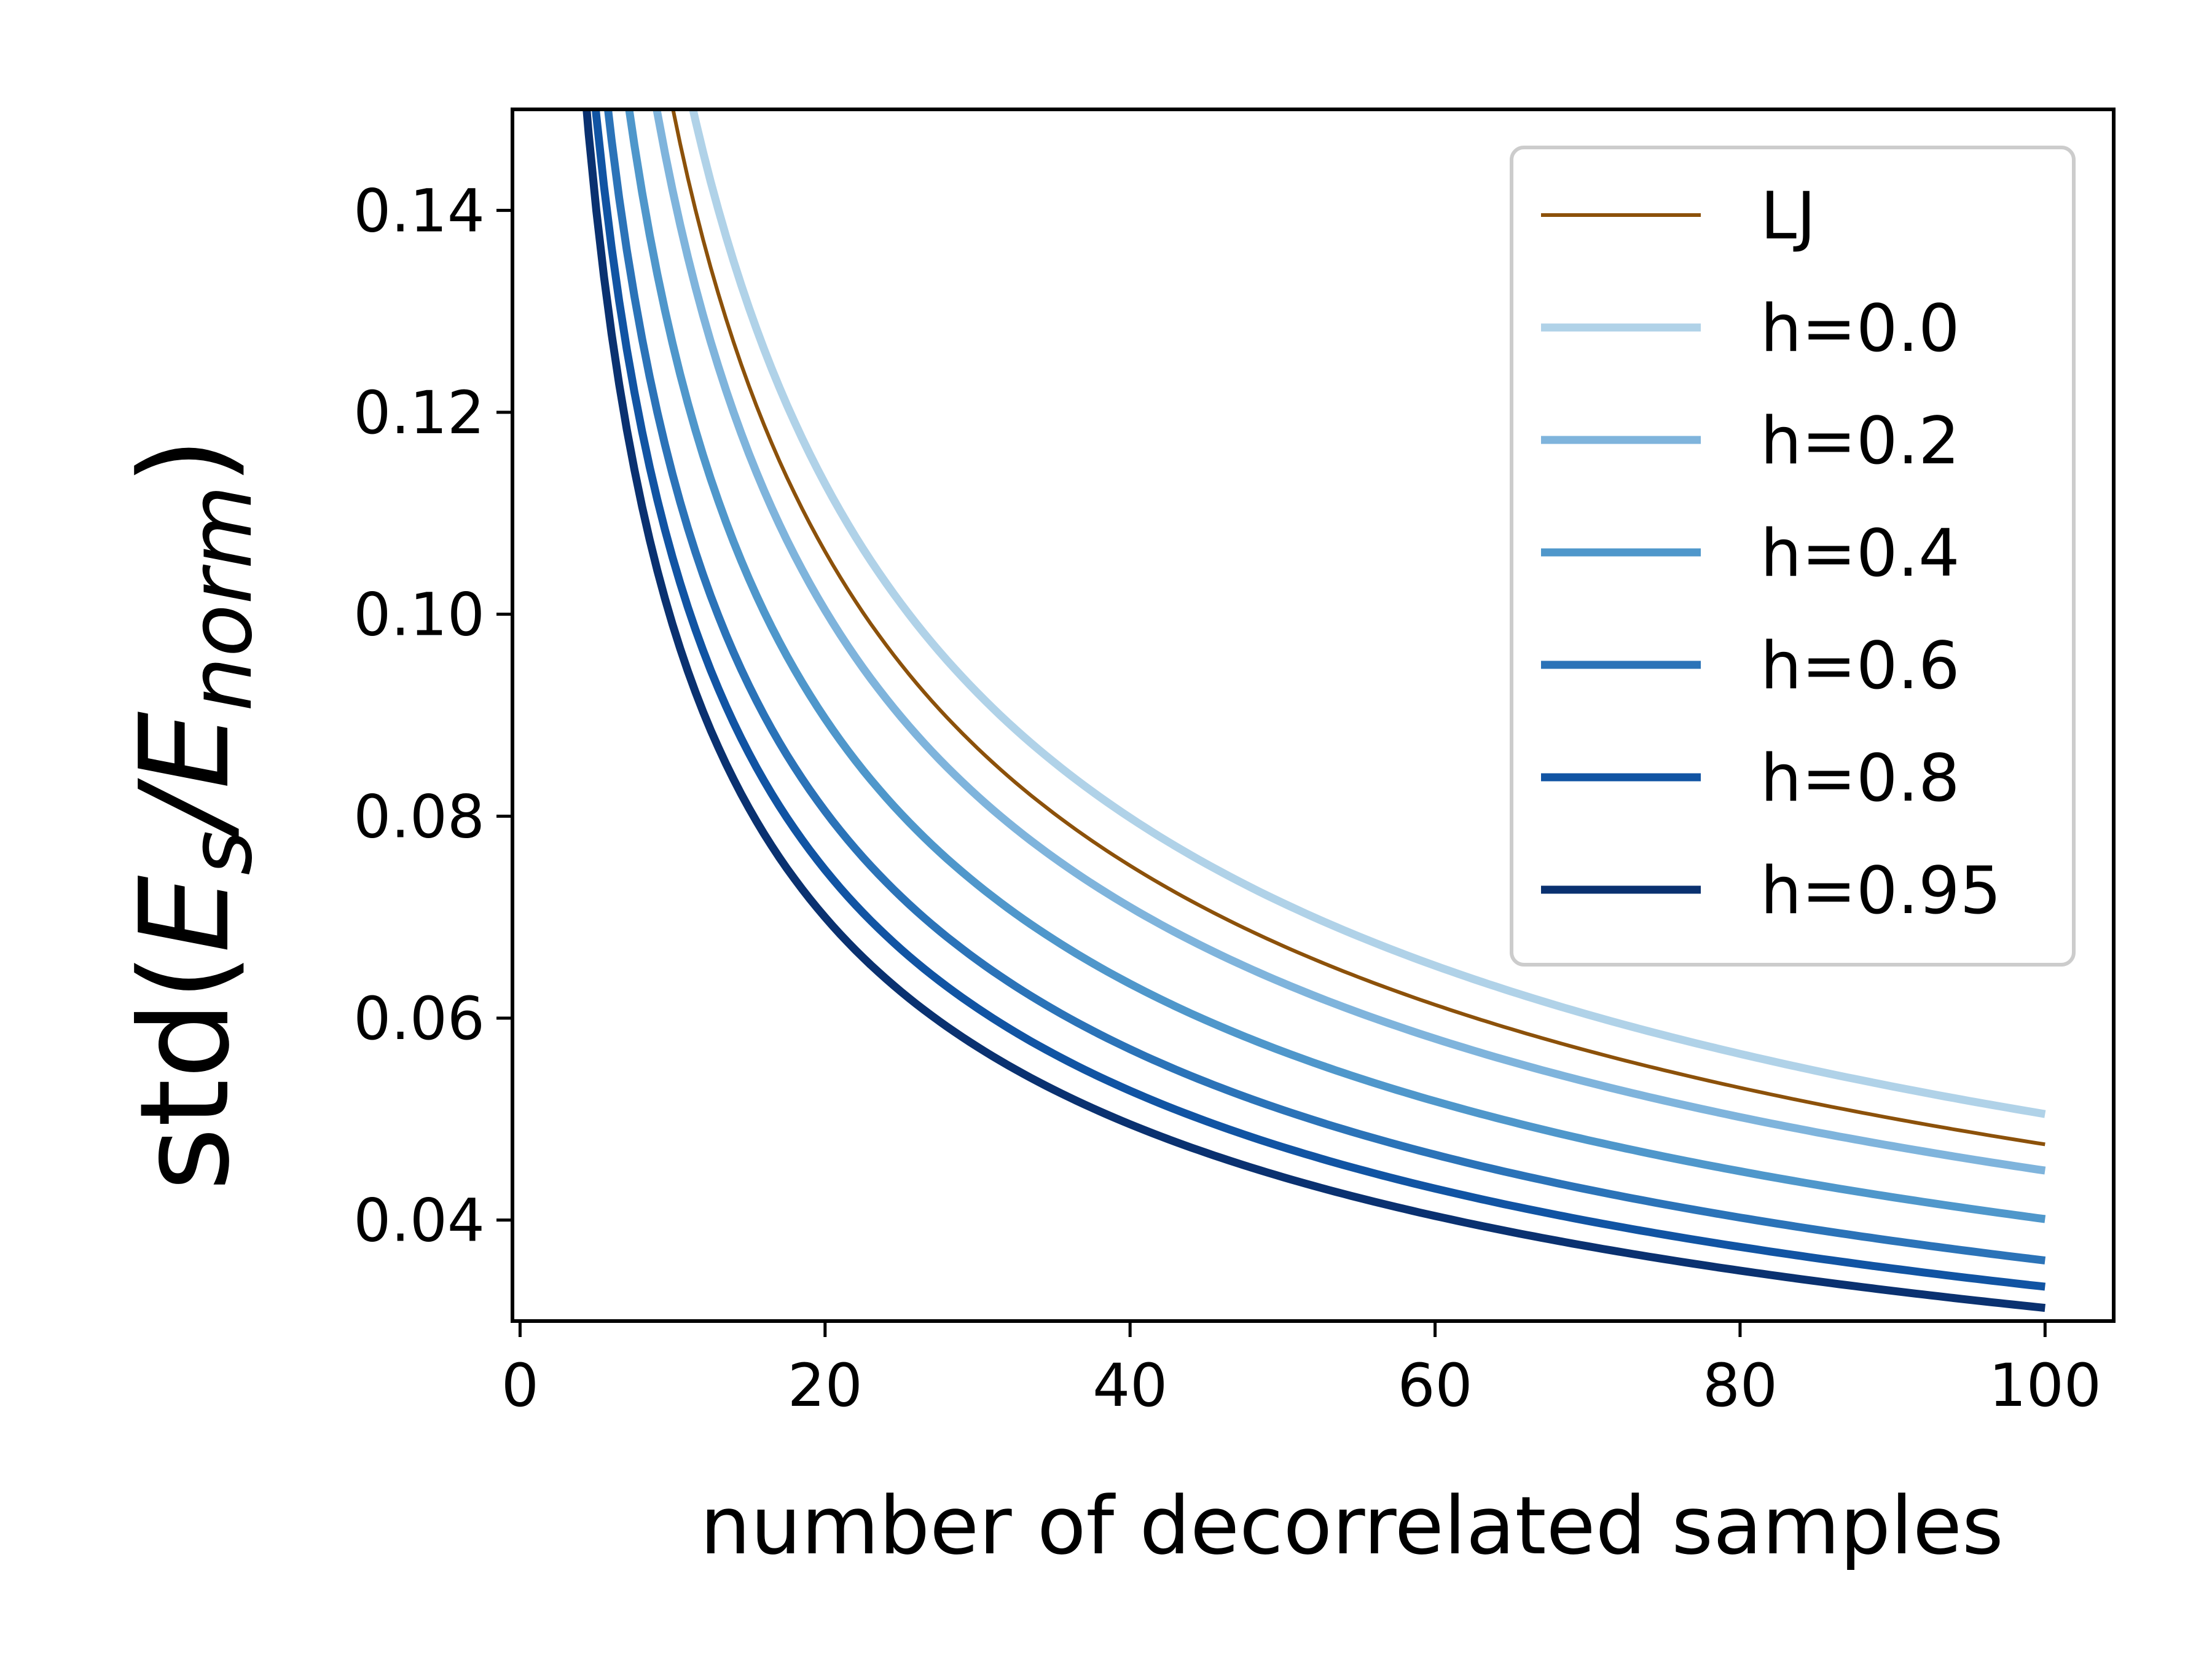  Describe the element at coordinates (432, 715) in the screenshot. I see `y-axis: 0.04 0.06 0.08 0.10 0.12 0.14` at that location.